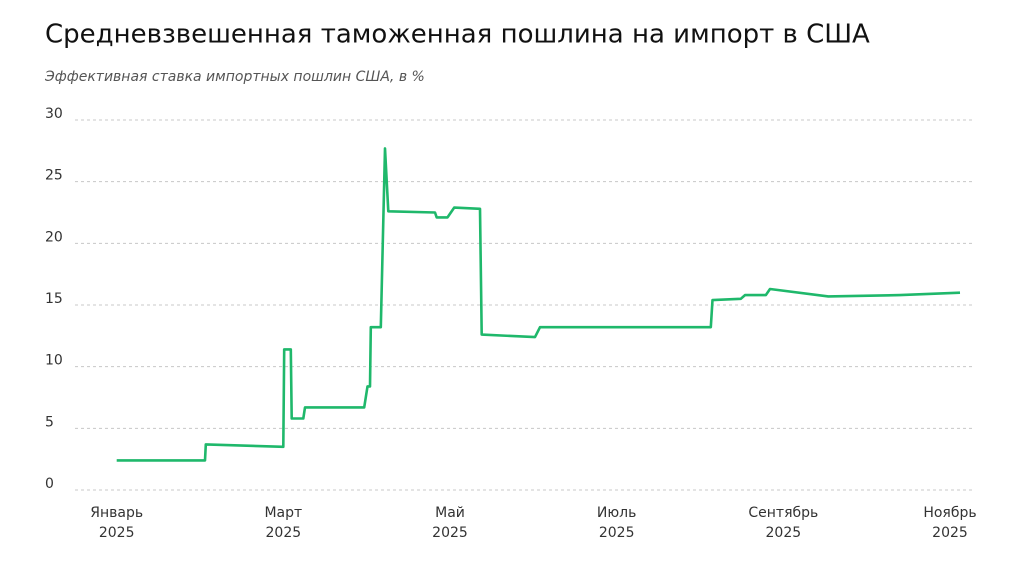  Describe the element at coordinates (949, 523) in the screenshot. I see `x-tick-label: Ноябрь 2025` at that location.